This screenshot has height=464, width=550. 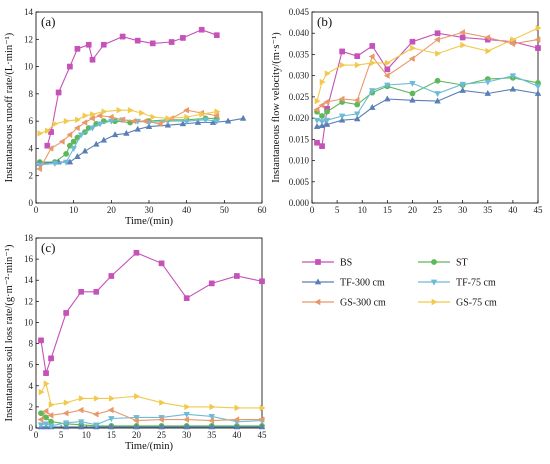 I want to click on legend-label: GS-300 cm, so click(x=363, y=303).